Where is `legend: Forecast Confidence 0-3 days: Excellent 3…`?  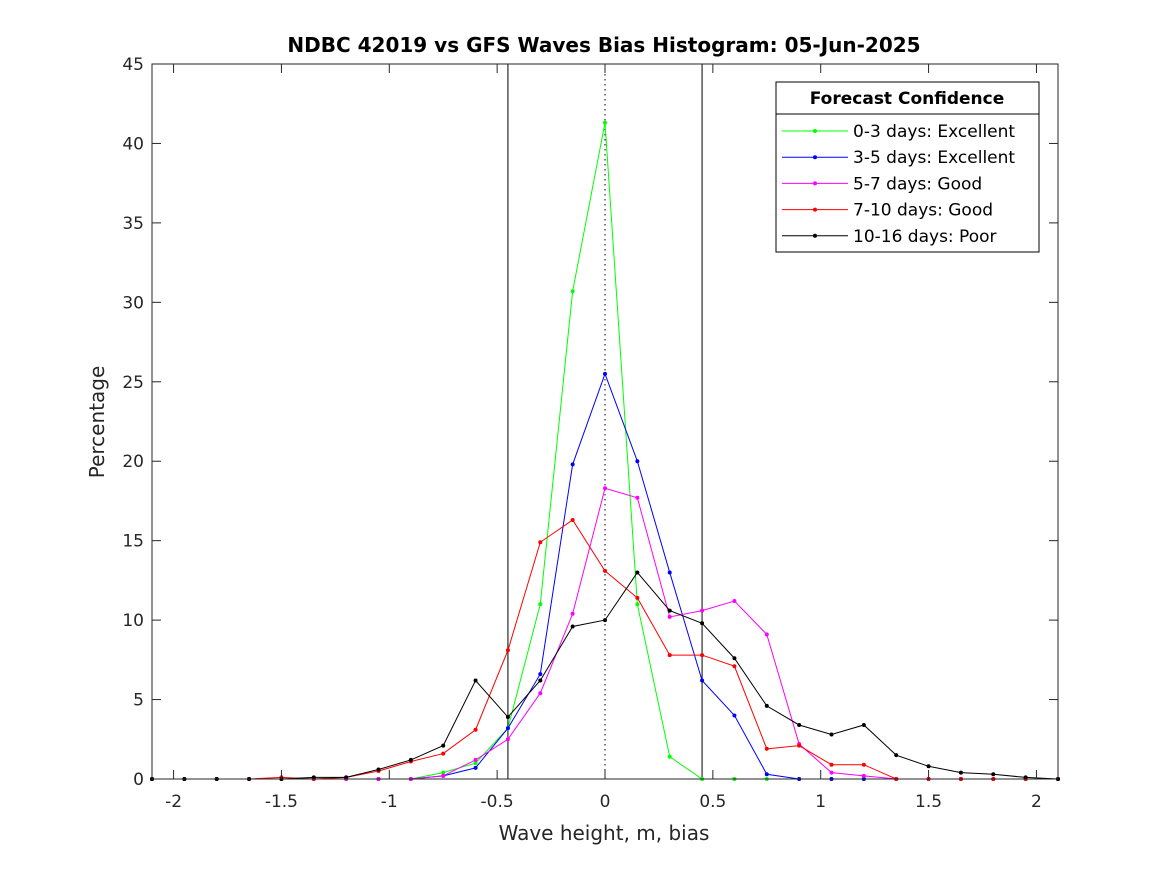 legend: Forecast Confidence 0-3 days: Excellent 3… is located at coordinates (907, 167).